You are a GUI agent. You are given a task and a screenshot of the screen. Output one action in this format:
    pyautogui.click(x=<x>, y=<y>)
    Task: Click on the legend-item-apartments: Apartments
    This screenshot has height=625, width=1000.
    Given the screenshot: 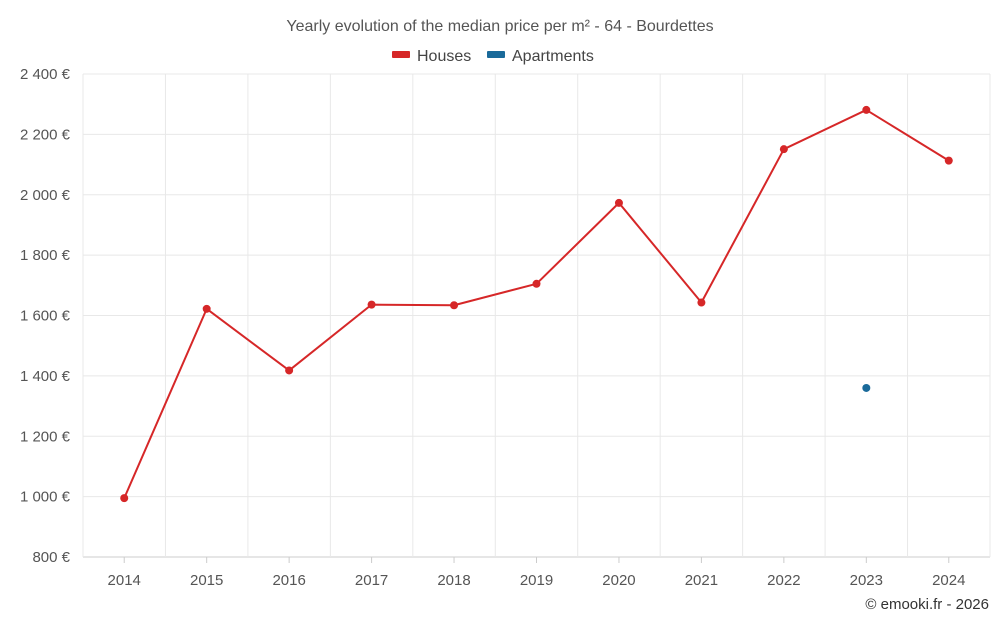 What is the action you would take?
    pyautogui.click(x=540, y=56)
    